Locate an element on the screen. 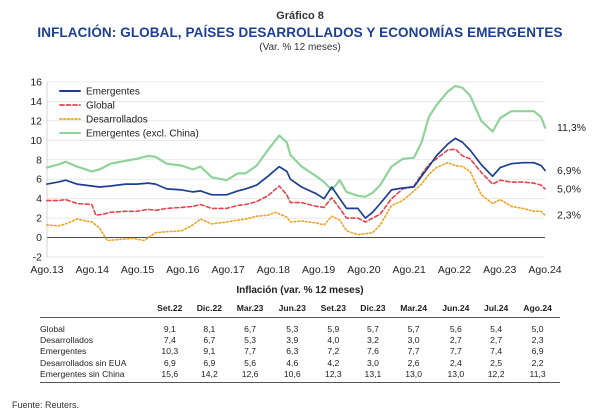  table-cell: 10,3 is located at coordinates (170, 351).